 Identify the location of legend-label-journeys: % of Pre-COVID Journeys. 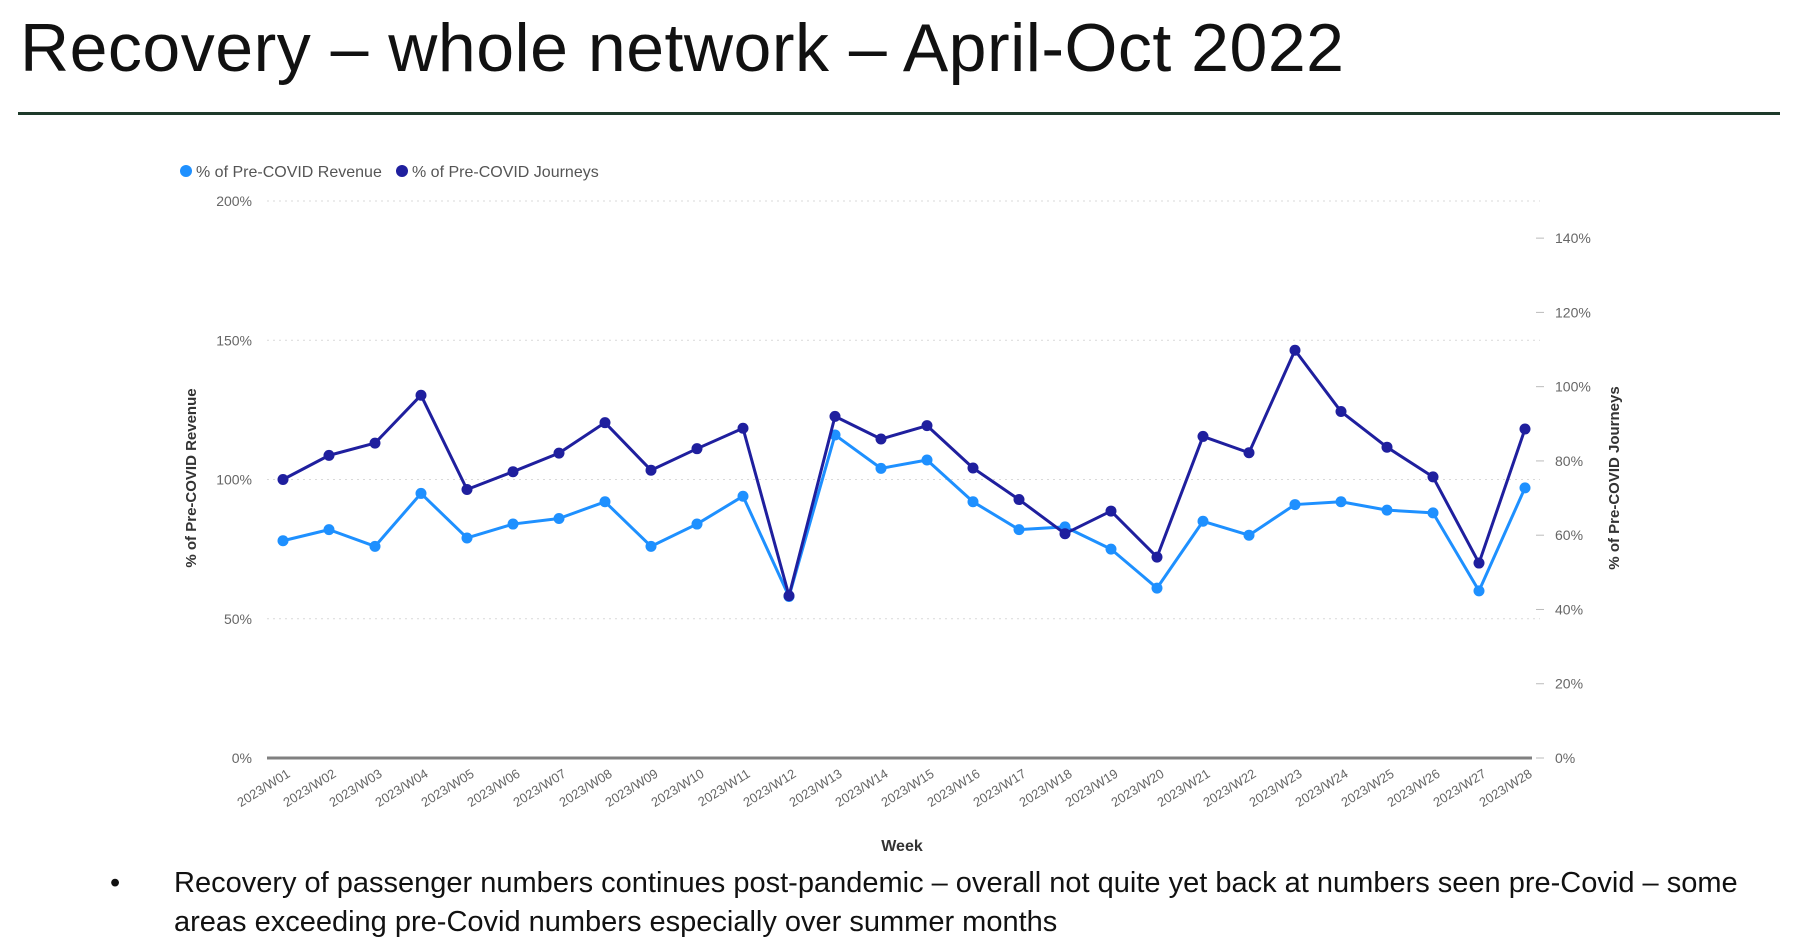
(505, 172).